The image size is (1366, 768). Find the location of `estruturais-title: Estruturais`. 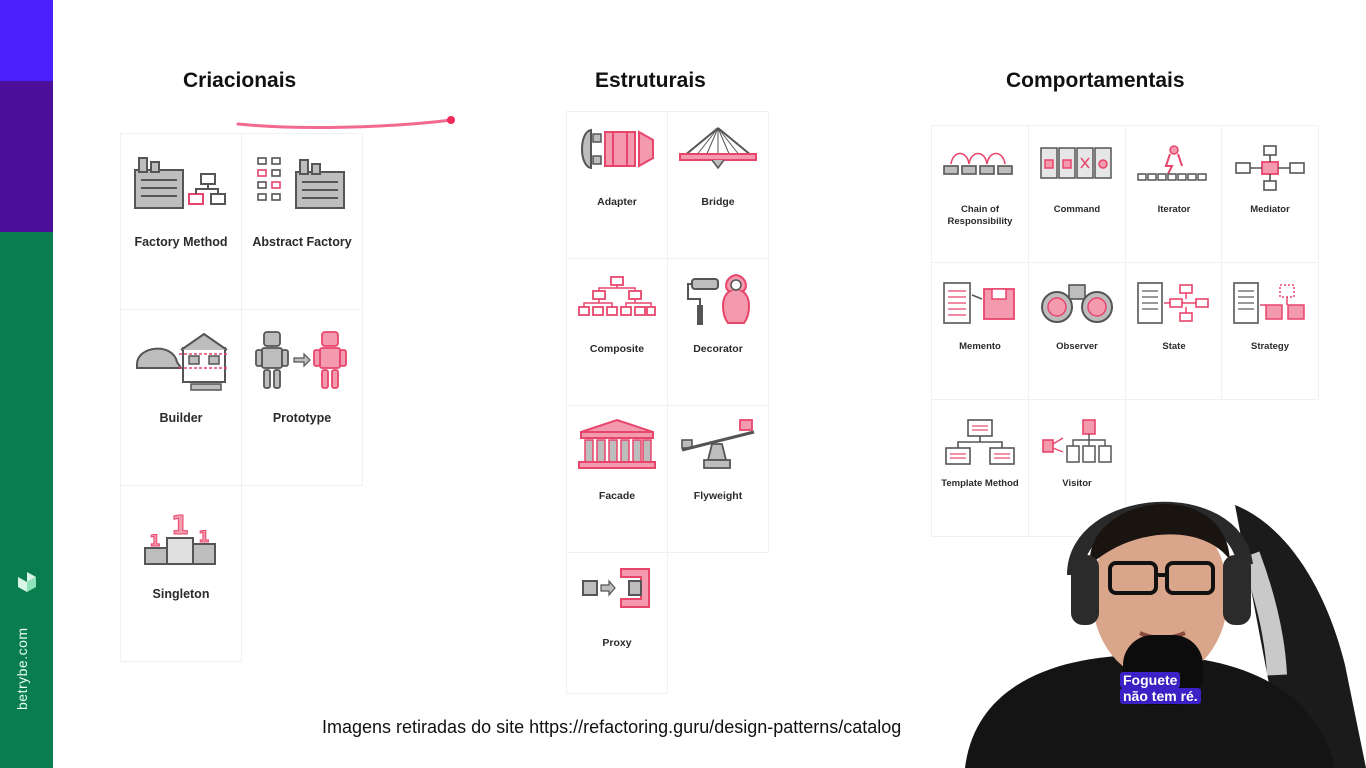

estruturais-title: Estruturais is located at coordinates (650, 80).